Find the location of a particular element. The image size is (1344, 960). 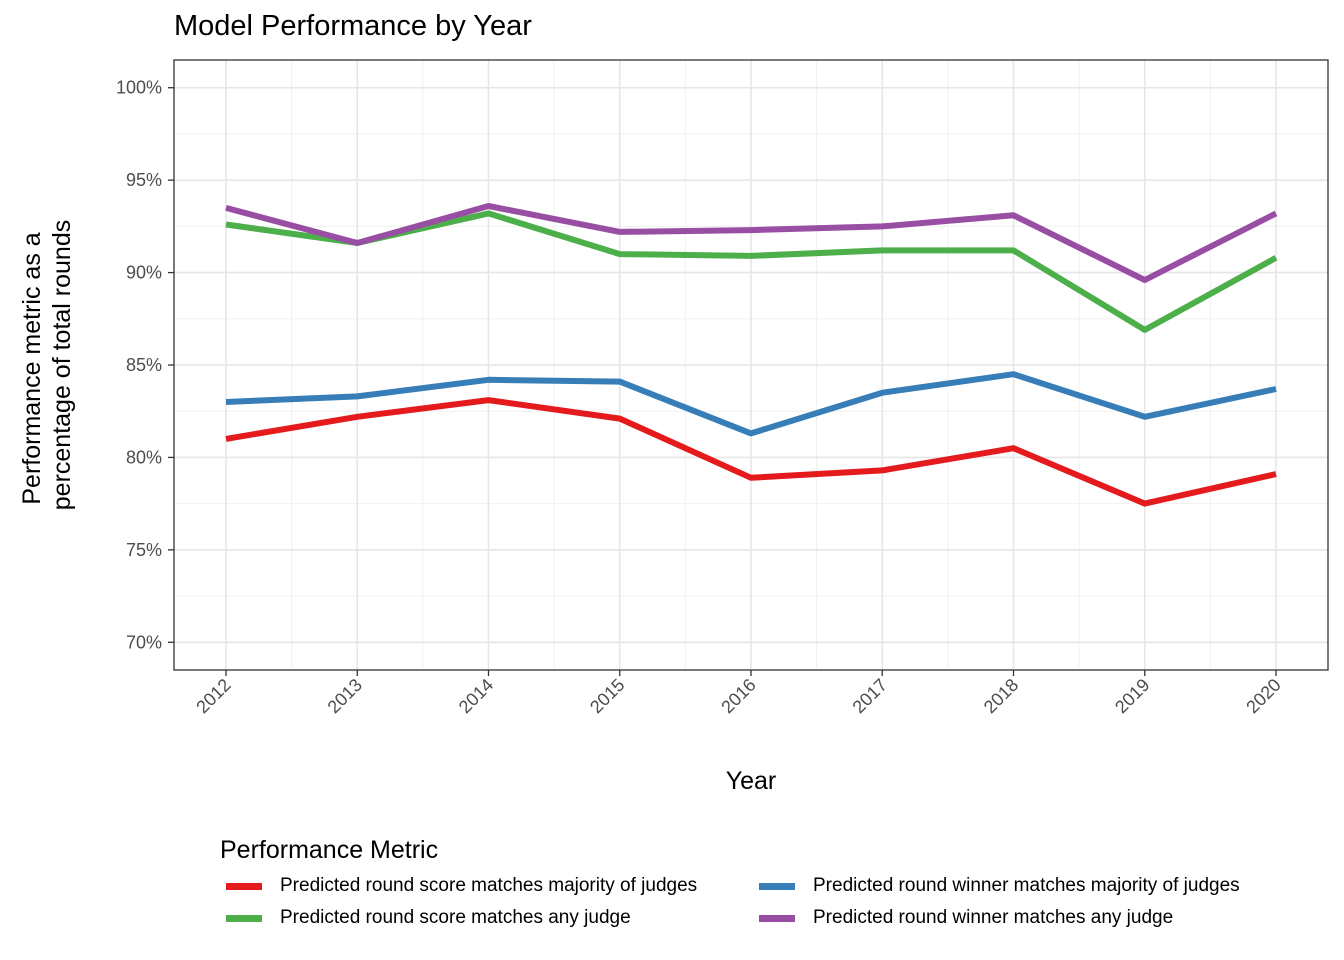

y-axis: 70% 75% 80% 85% 90% 95% 100% is located at coordinates (145, 365).